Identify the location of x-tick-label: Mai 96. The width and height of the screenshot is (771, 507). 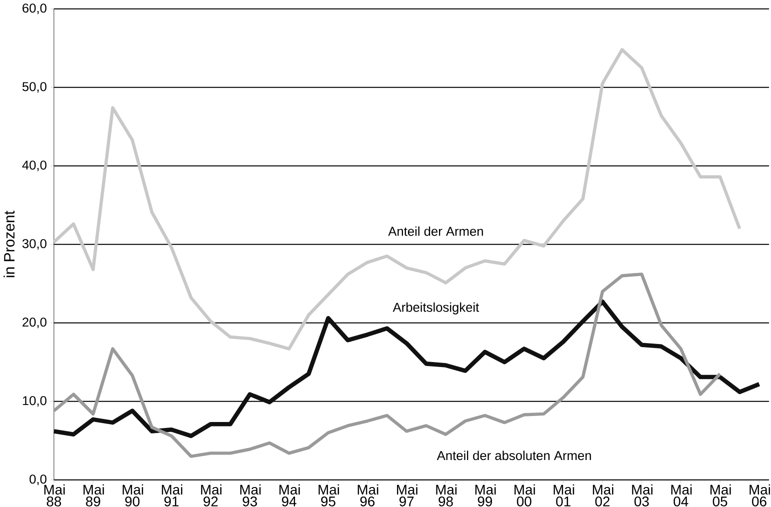
(368, 495).